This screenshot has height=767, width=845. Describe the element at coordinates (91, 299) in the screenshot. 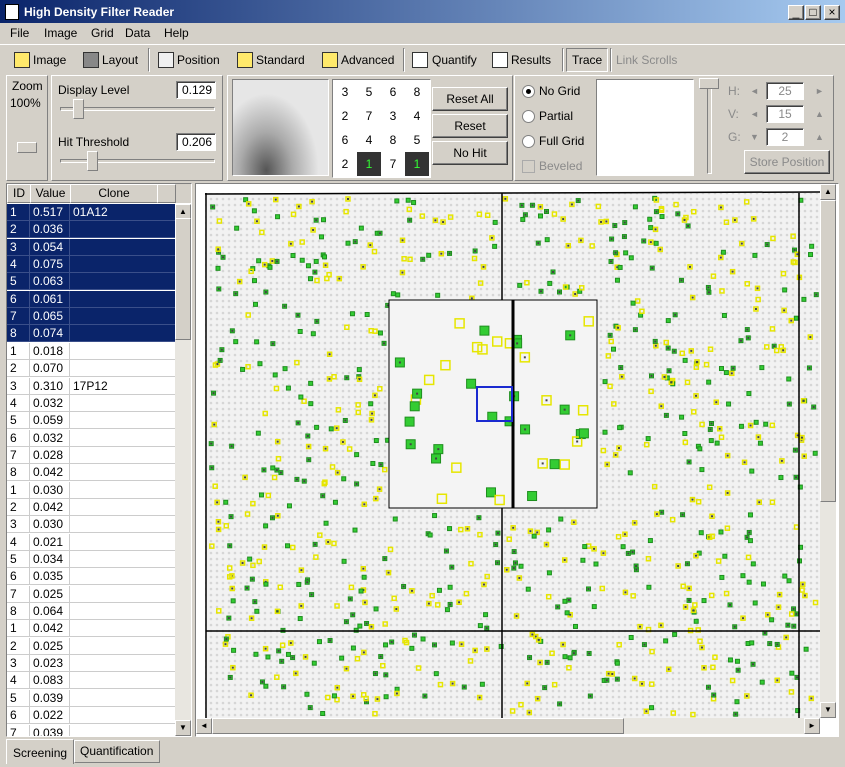

I see `table-row: 6 0.061` at that location.